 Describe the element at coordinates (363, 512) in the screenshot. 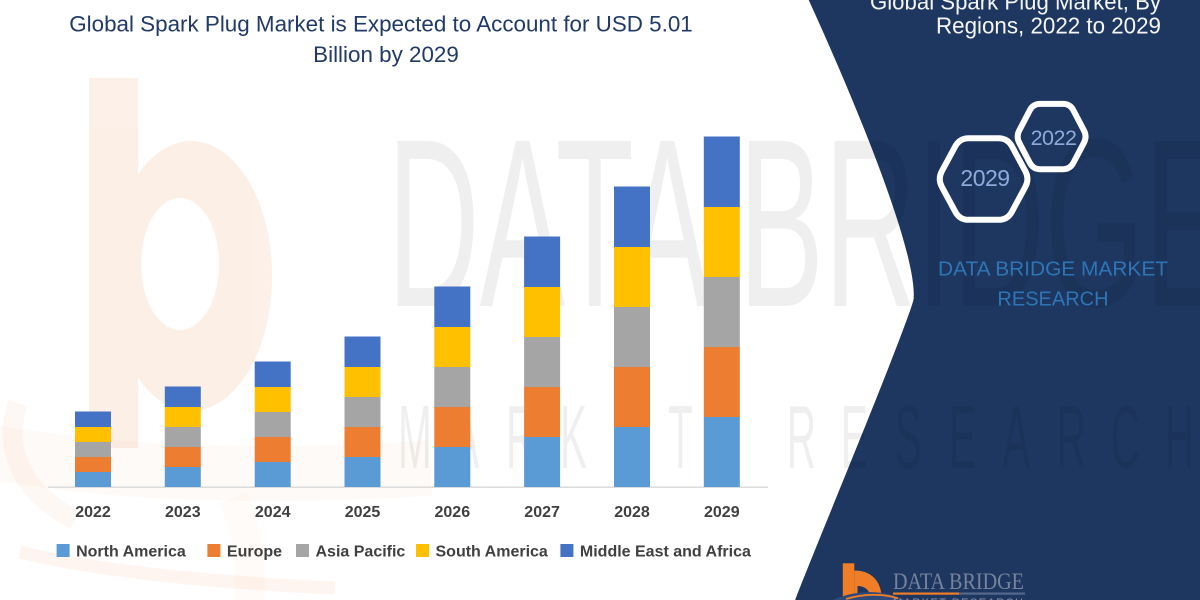

I see `svg-text: 2025` at that location.